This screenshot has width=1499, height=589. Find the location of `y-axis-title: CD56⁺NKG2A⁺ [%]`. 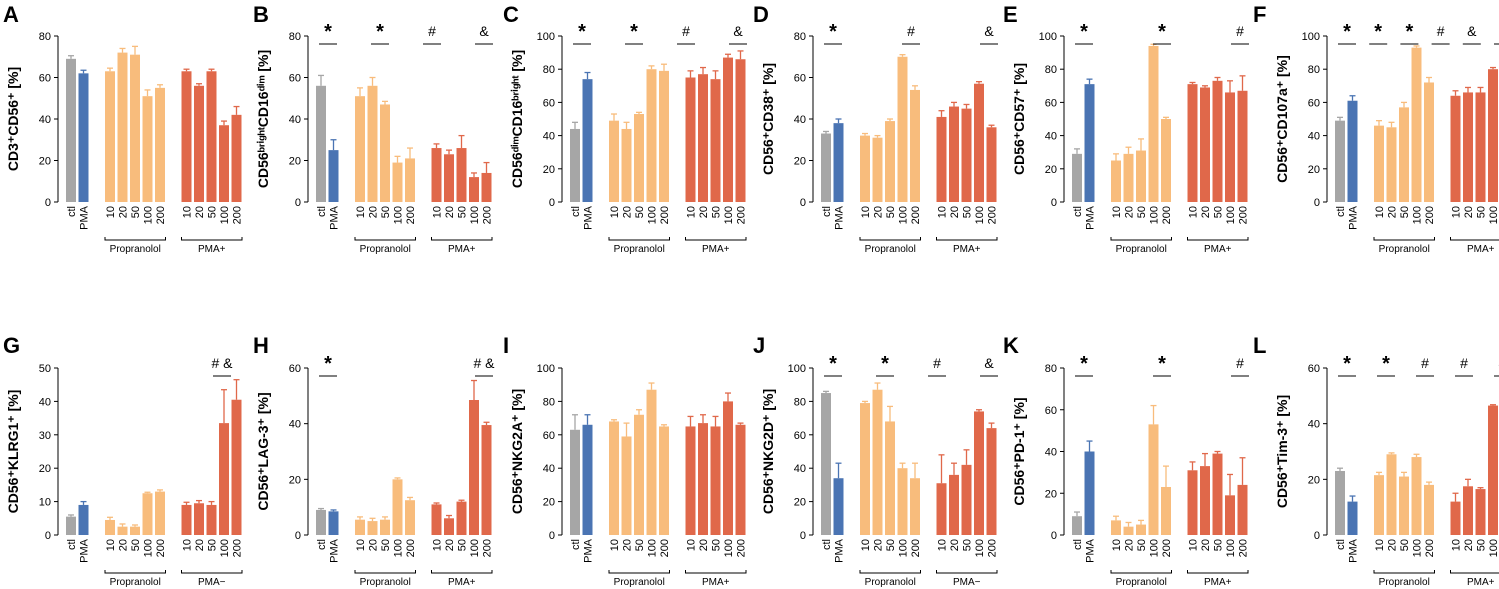

y-axis-title: CD56⁺NKG2A⁺ [%] is located at coordinates (517, 451).